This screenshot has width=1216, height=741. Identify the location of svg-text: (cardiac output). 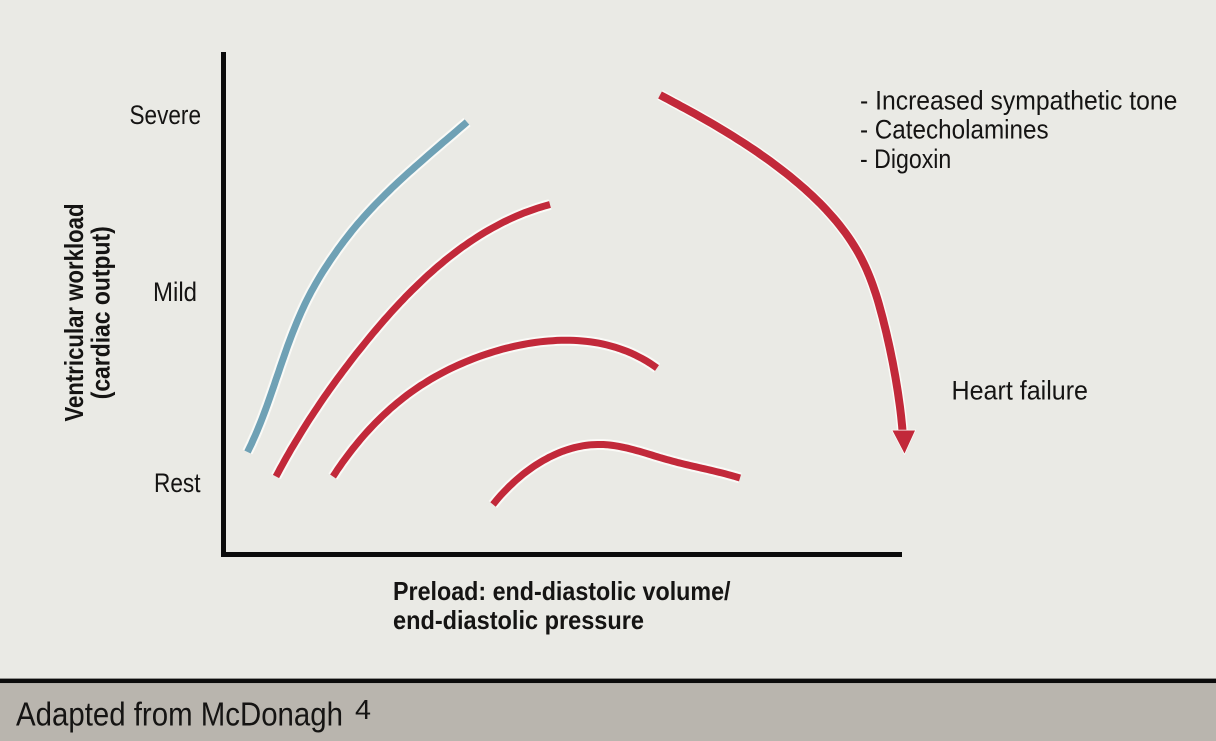
(100, 312).